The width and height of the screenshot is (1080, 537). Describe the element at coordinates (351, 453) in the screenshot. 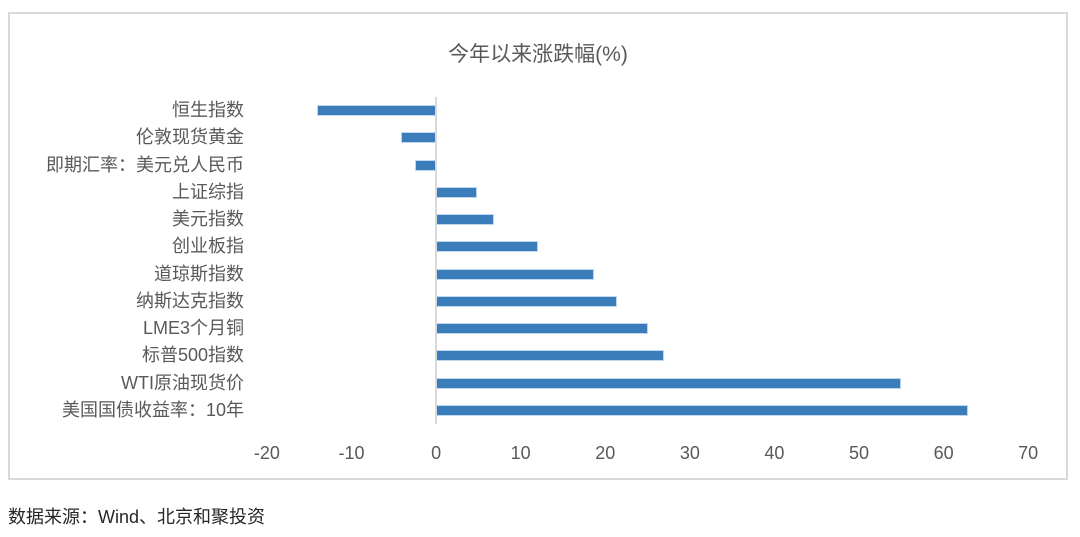

I see `x-axis-tick-label: -10` at that location.